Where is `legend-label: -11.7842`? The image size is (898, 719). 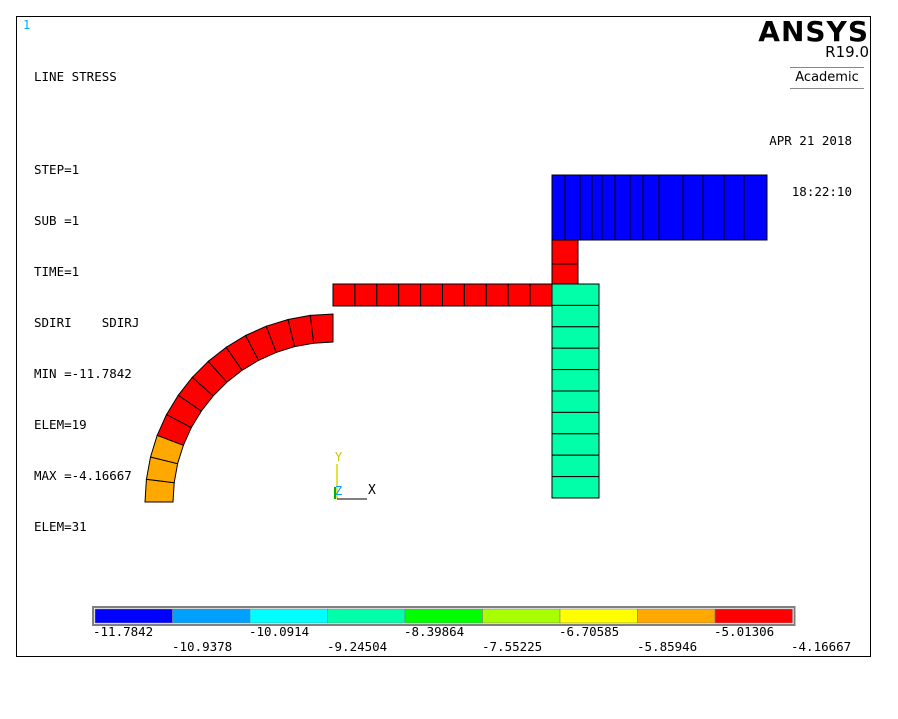
legend-label: -11.7842 is located at coordinates (123, 631).